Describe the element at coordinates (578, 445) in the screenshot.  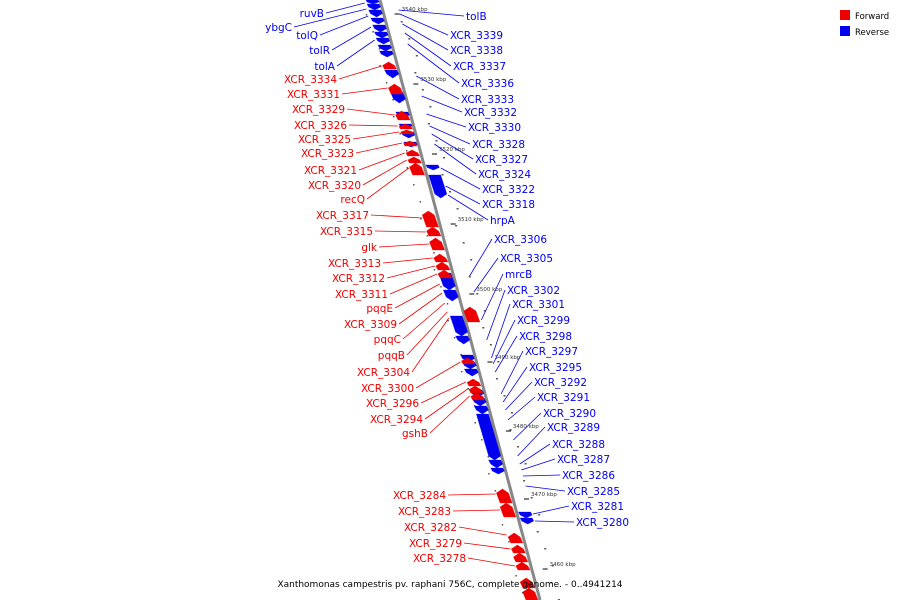
I see `gene-label: XCR_3288` at that location.